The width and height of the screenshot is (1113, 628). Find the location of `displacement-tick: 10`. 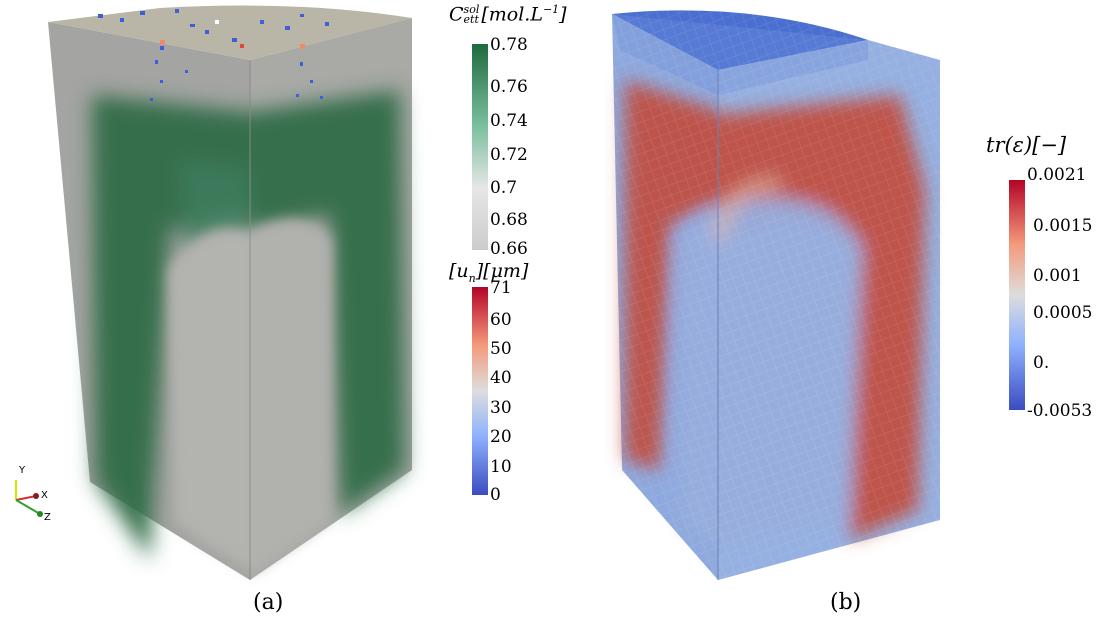

displacement-tick: 10 is located at coordinates (501, 467).